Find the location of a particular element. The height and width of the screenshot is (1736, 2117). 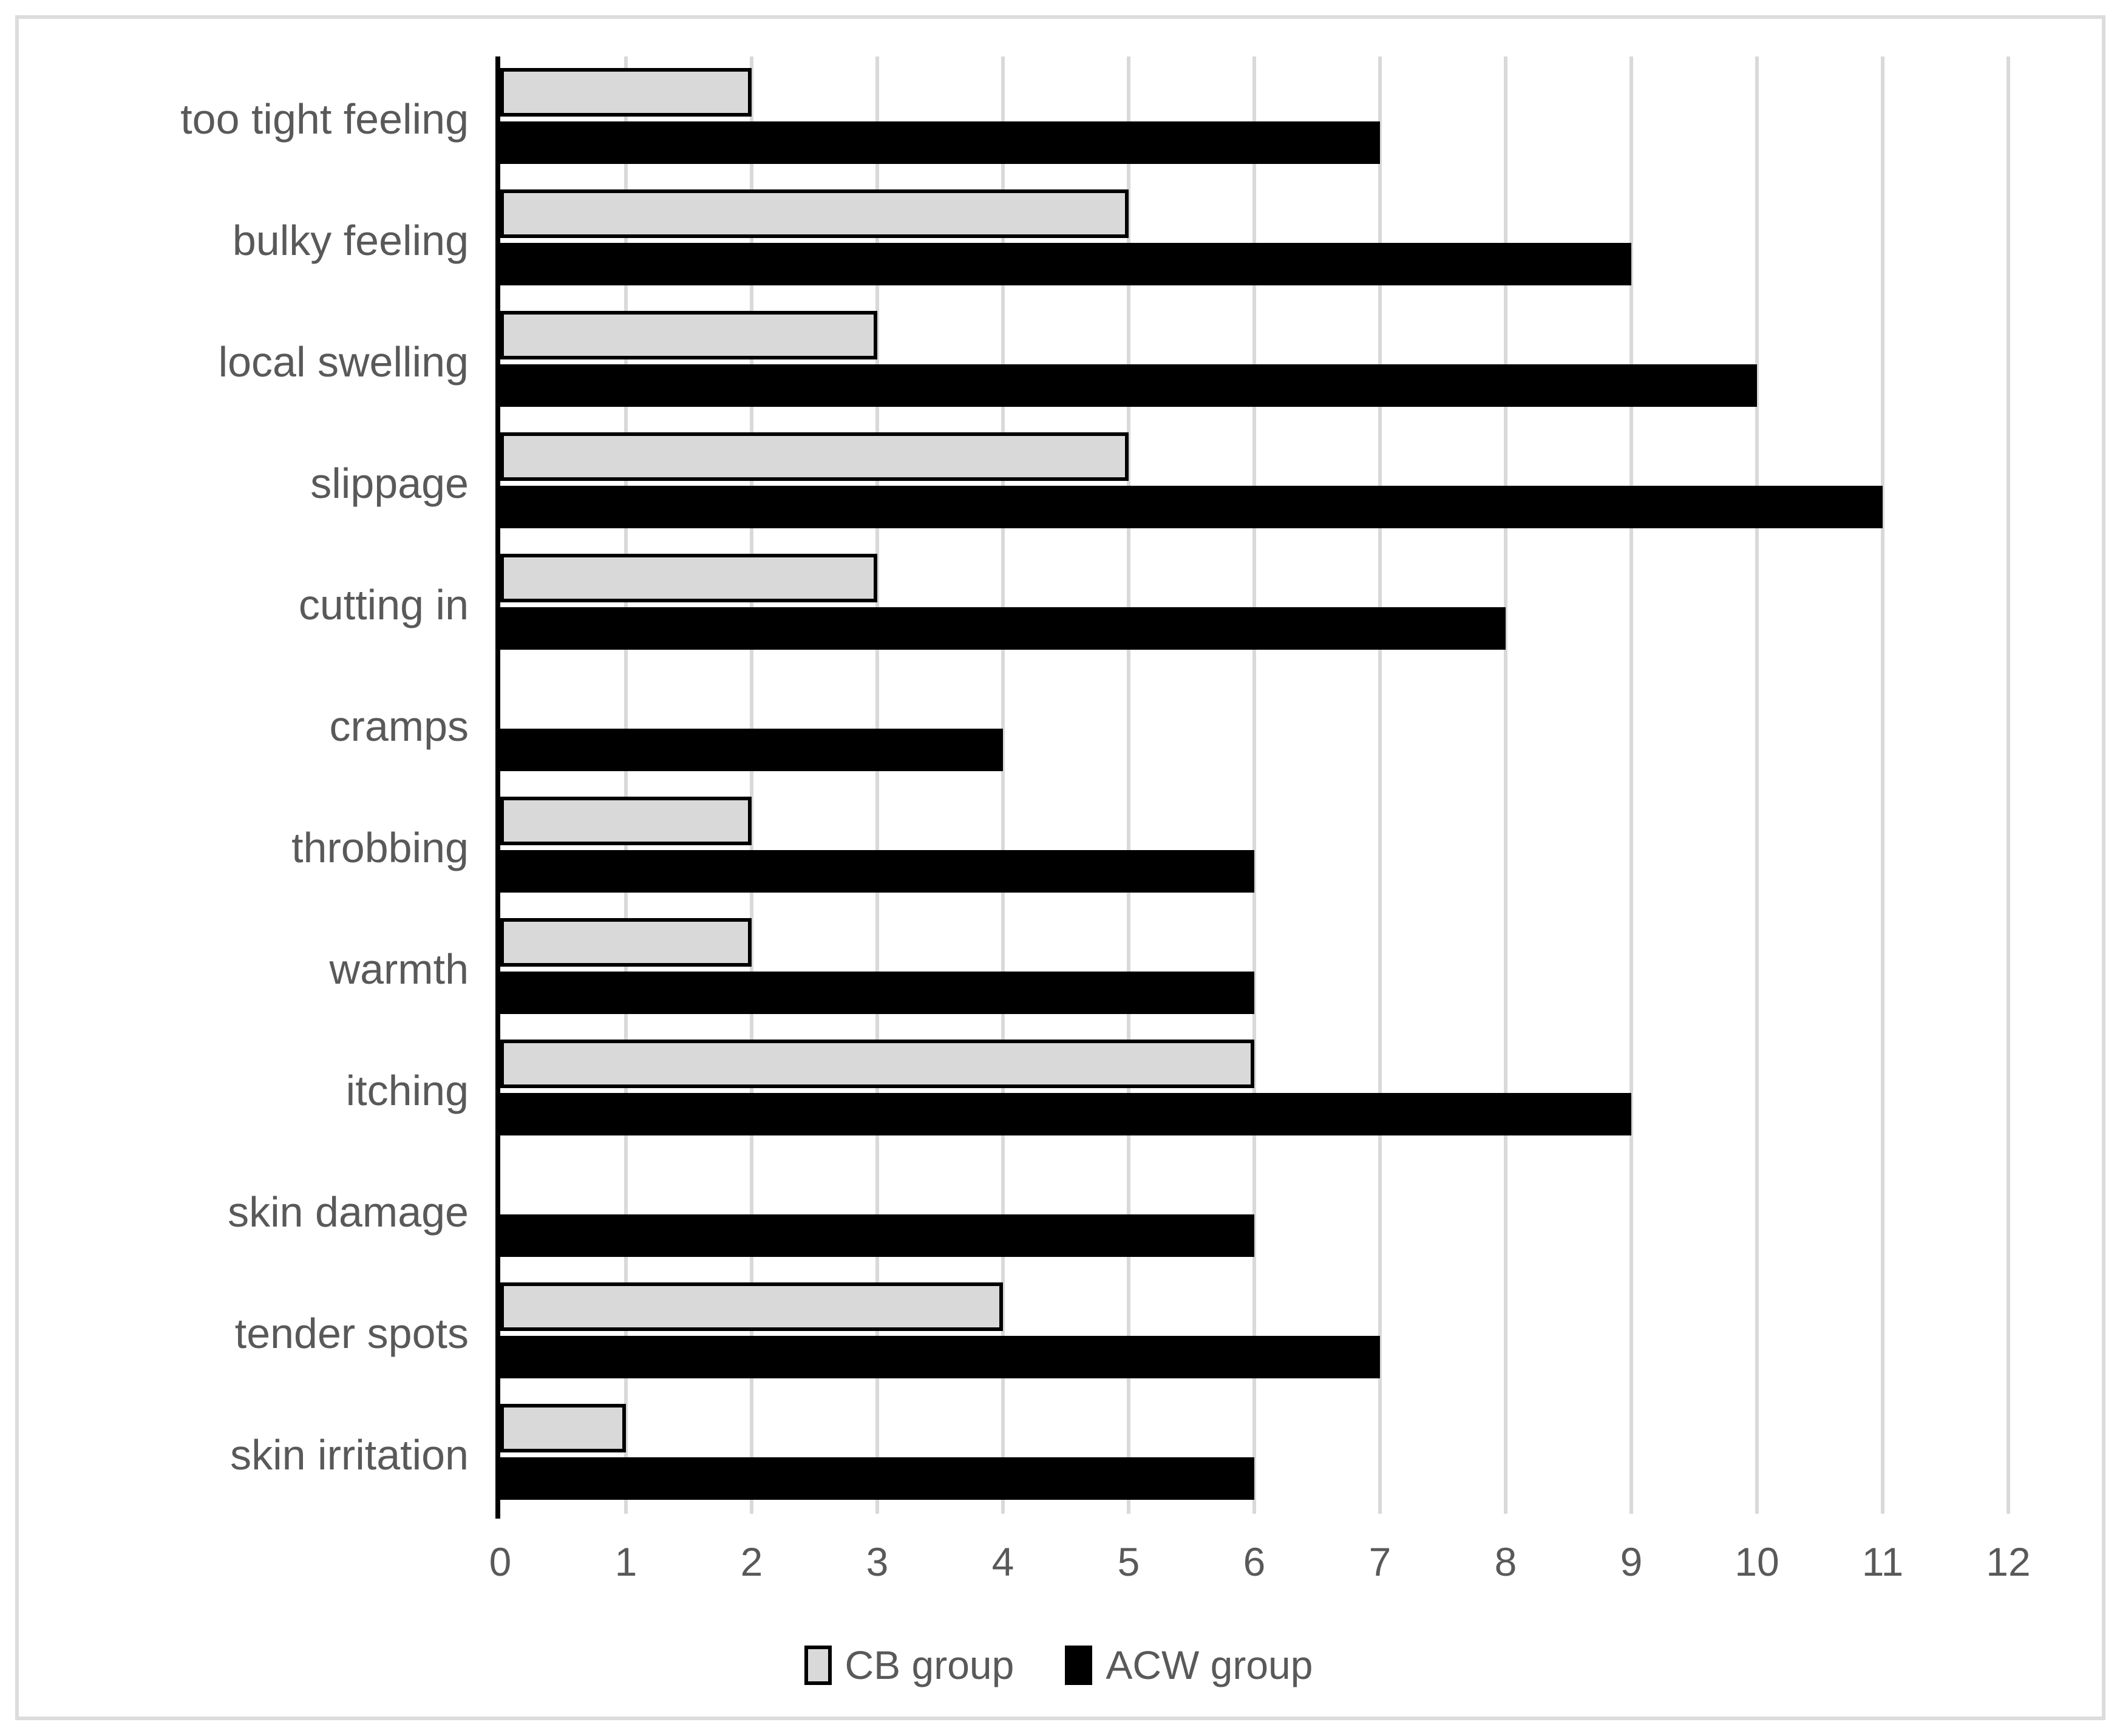

category-label: cutting in is located at coordinates (383, 604).